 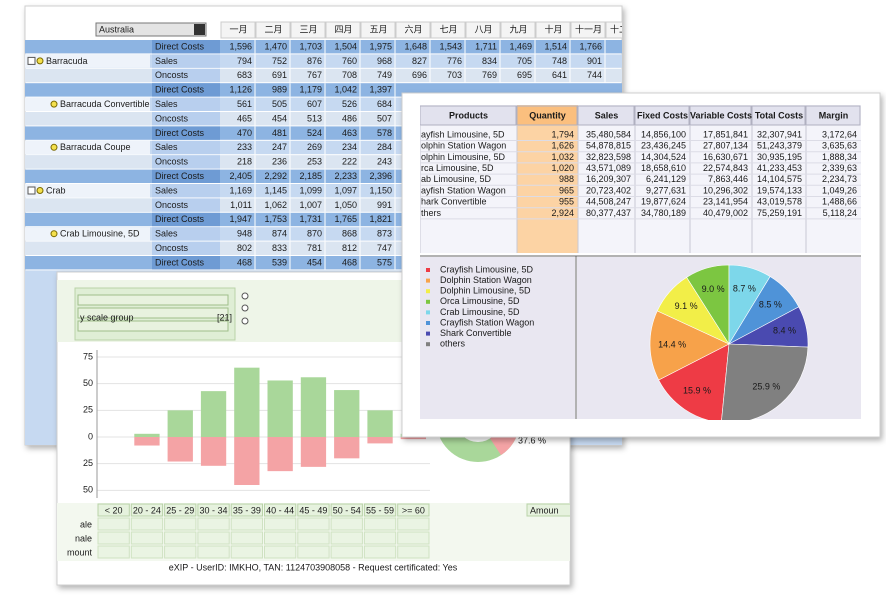 I want to click on pie-slice, so click(x=689, y=345).